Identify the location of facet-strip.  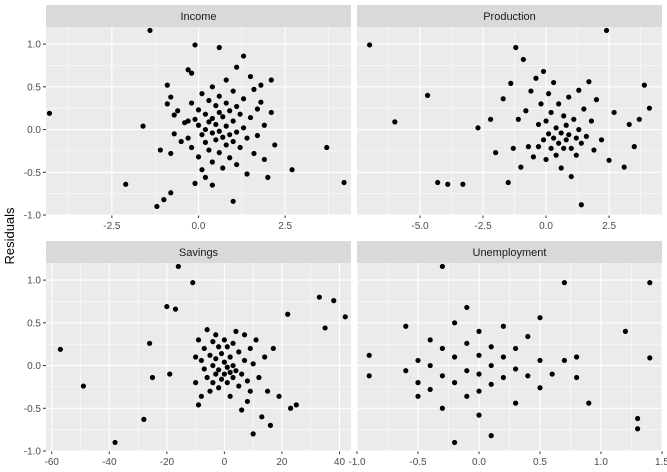
(198, 252).